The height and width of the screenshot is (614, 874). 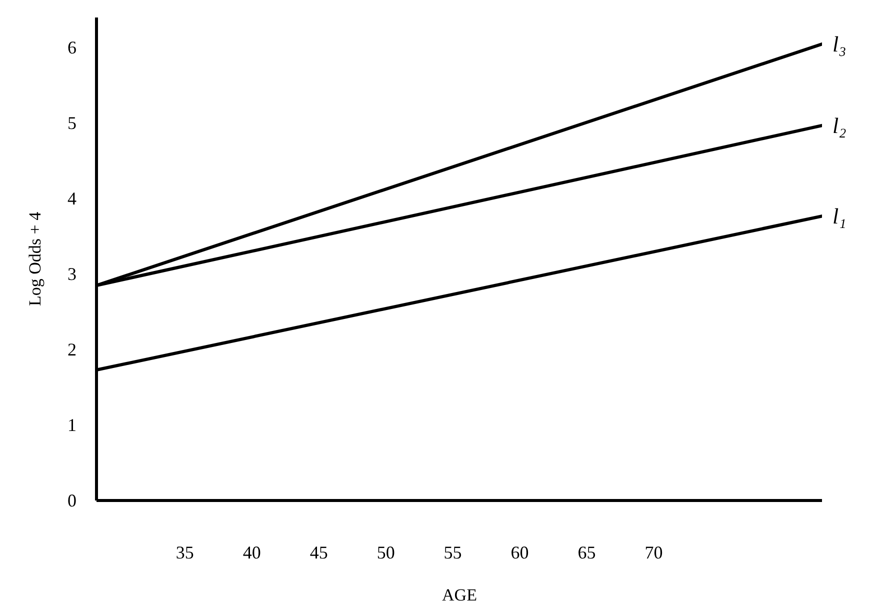 What do you see at coordinates (839, 43) in the screenshot?
I see `series-label: l₃` at bounding box center [839, 43].